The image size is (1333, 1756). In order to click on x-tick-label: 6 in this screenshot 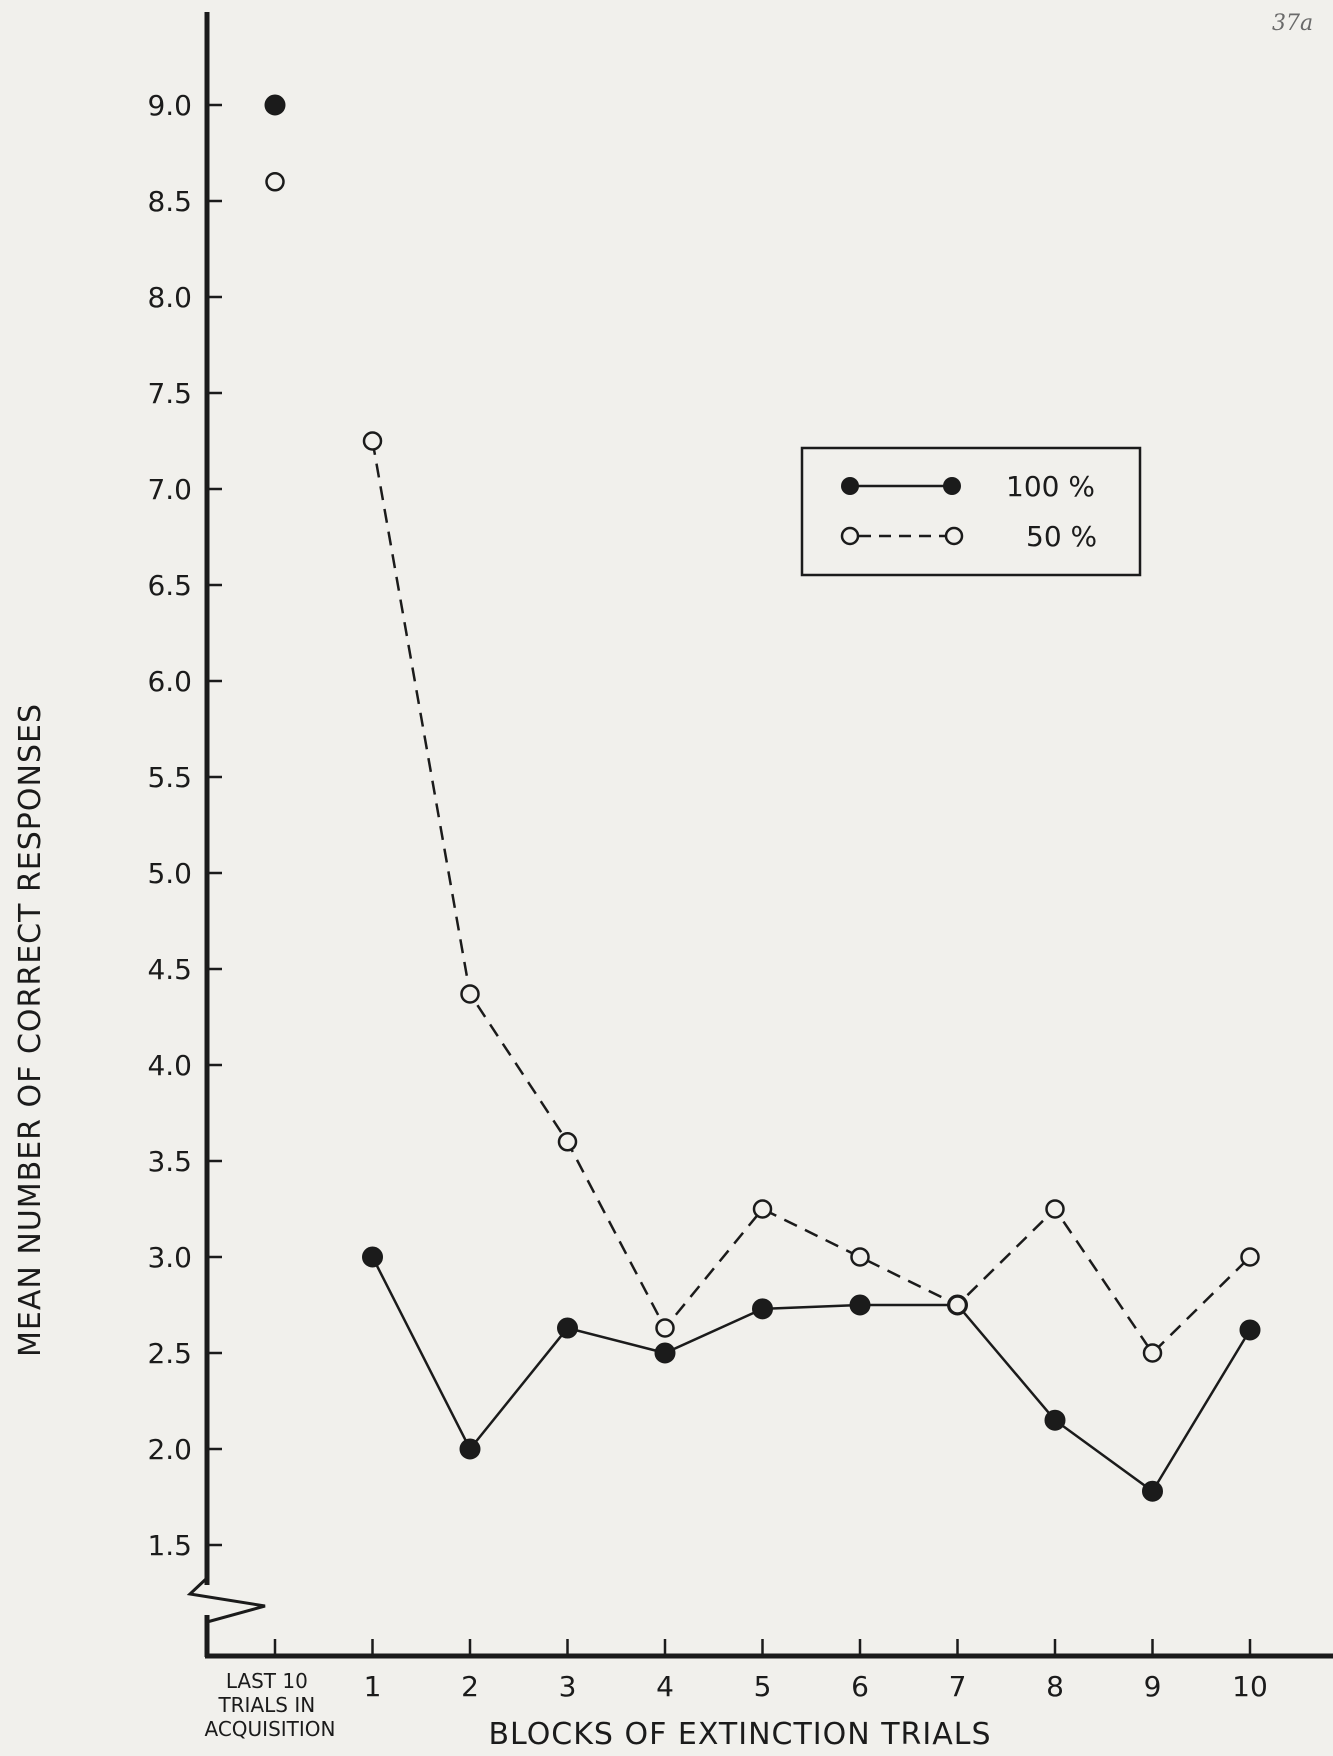, I will do `click(860, 1686)`.